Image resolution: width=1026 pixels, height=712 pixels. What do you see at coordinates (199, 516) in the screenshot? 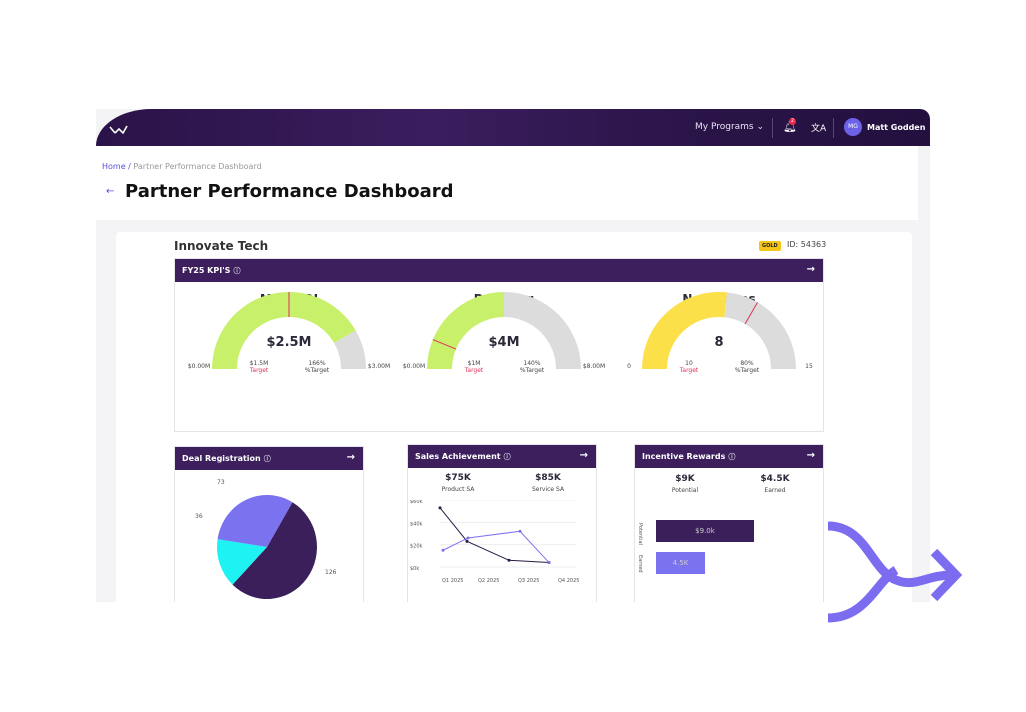
I see `pie-label: 36` at bounding box center [199, 516].